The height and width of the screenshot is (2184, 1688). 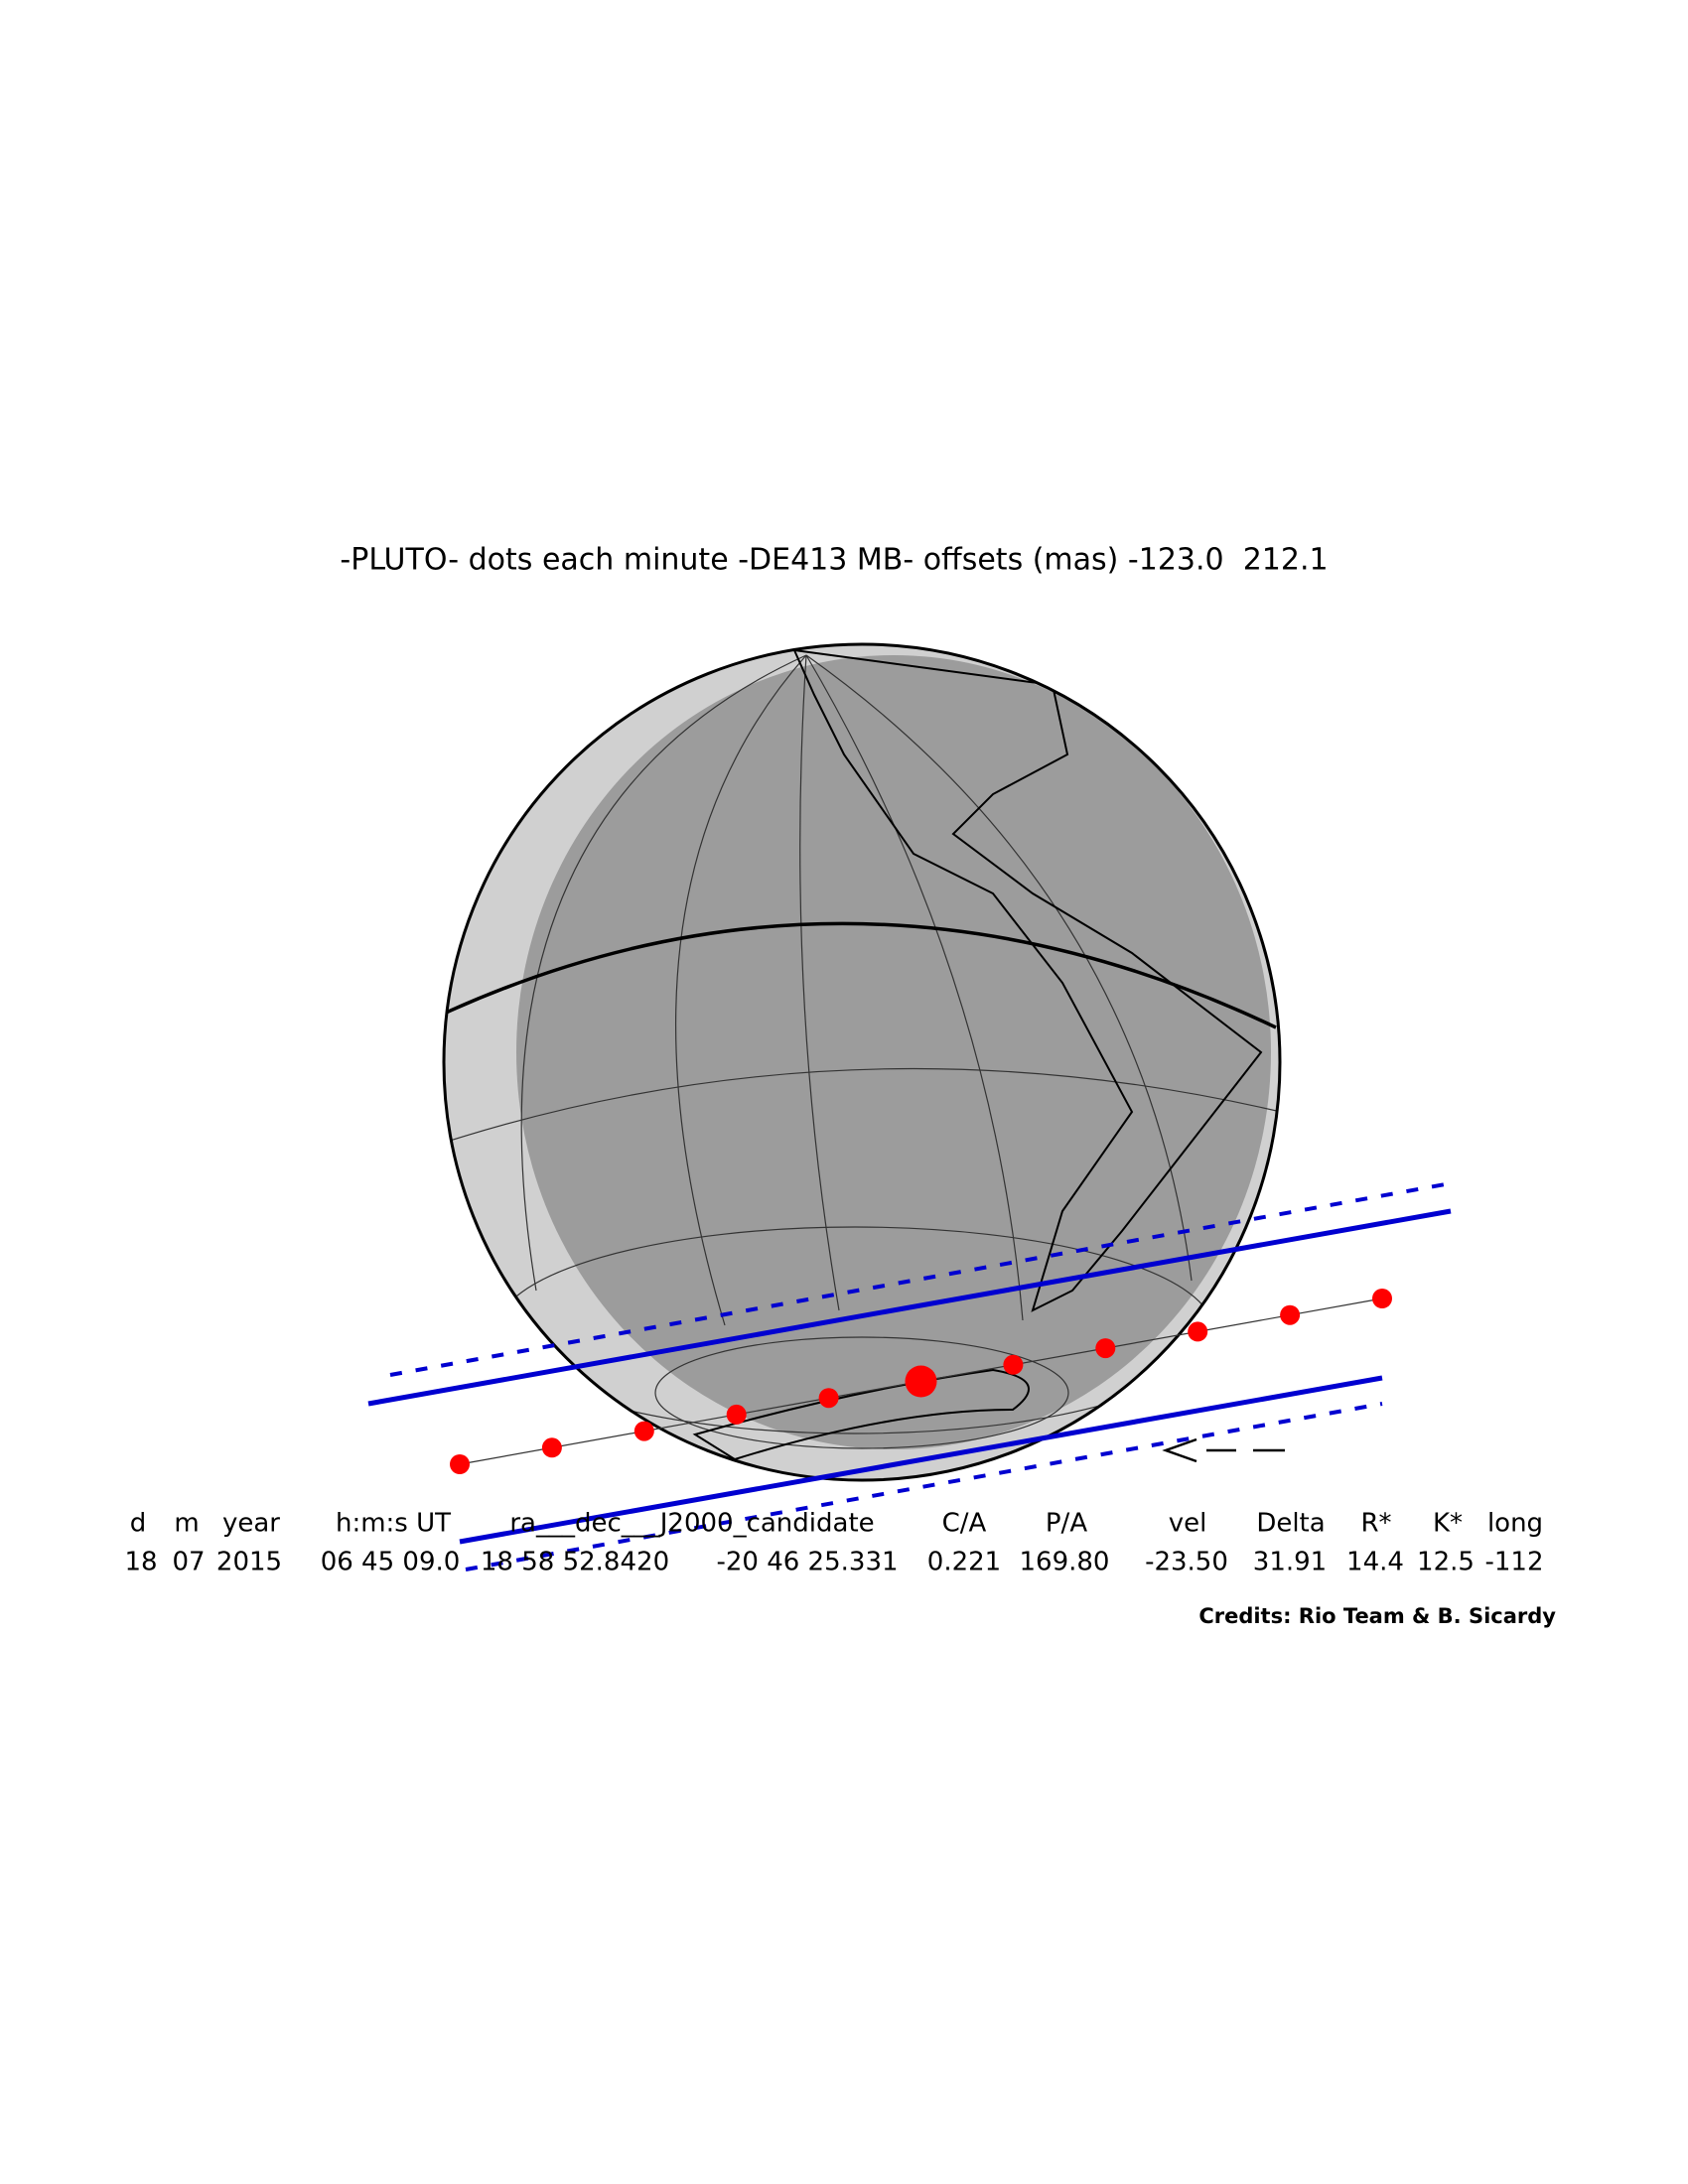 I want to click on table-value: 12.5, so click(x=1446, y=1562).